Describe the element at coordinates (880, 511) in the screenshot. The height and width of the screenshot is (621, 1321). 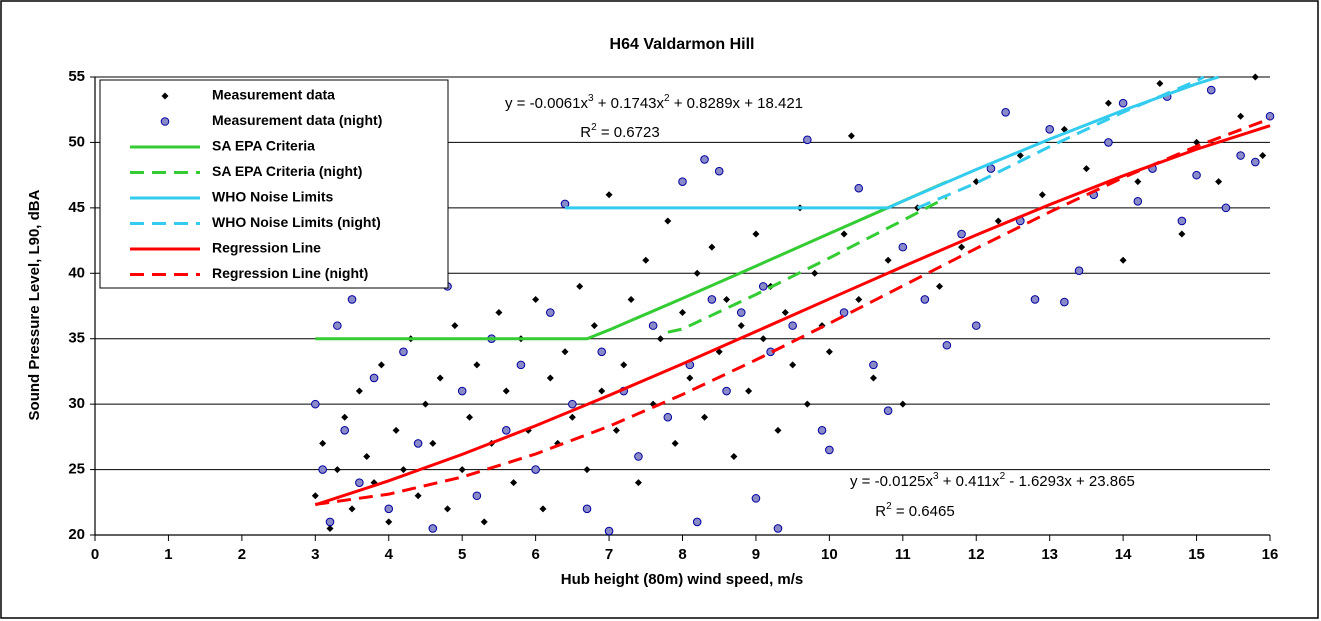
I see `annotation-text: R` at that location.